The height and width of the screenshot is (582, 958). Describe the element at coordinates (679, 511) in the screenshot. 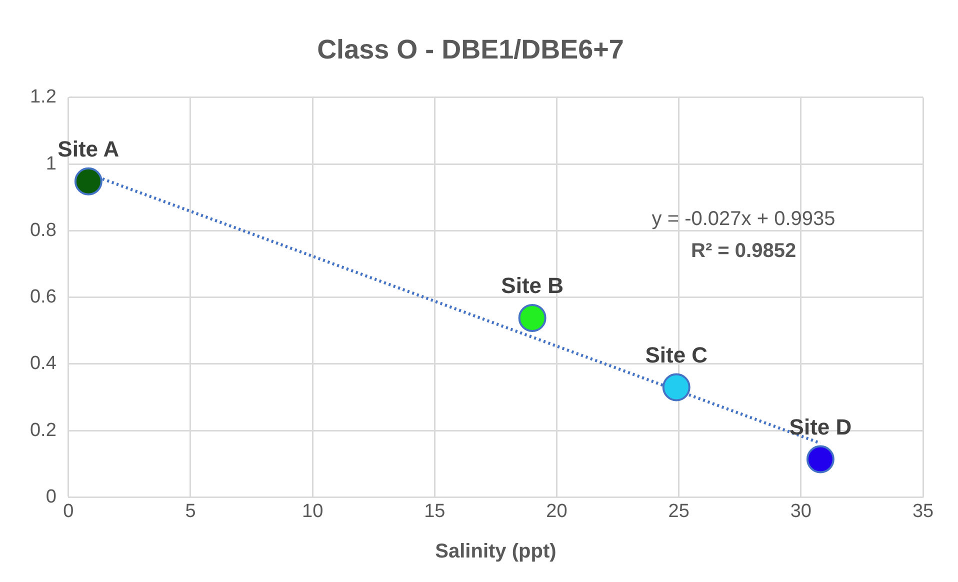

I see `x-tick-label: 25` at that location.